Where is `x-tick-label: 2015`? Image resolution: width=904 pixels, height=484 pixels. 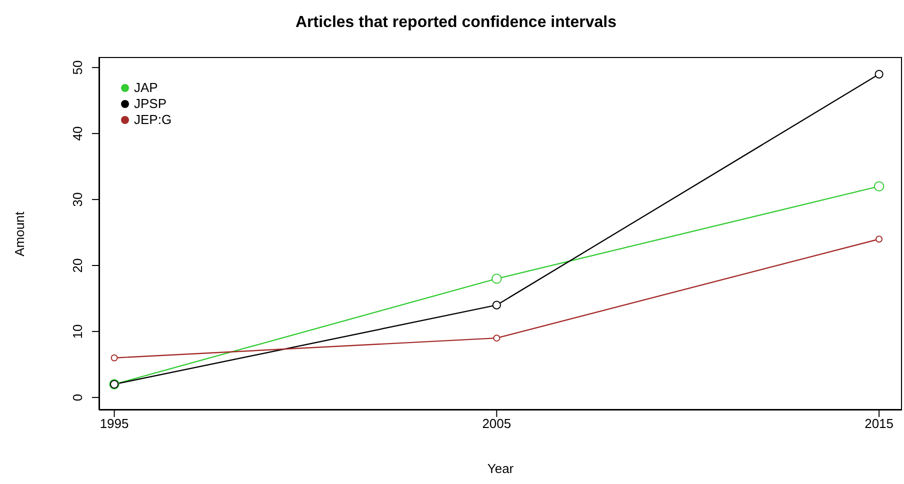
x-tick-label: 2015 is located at coordinates (879, 424).